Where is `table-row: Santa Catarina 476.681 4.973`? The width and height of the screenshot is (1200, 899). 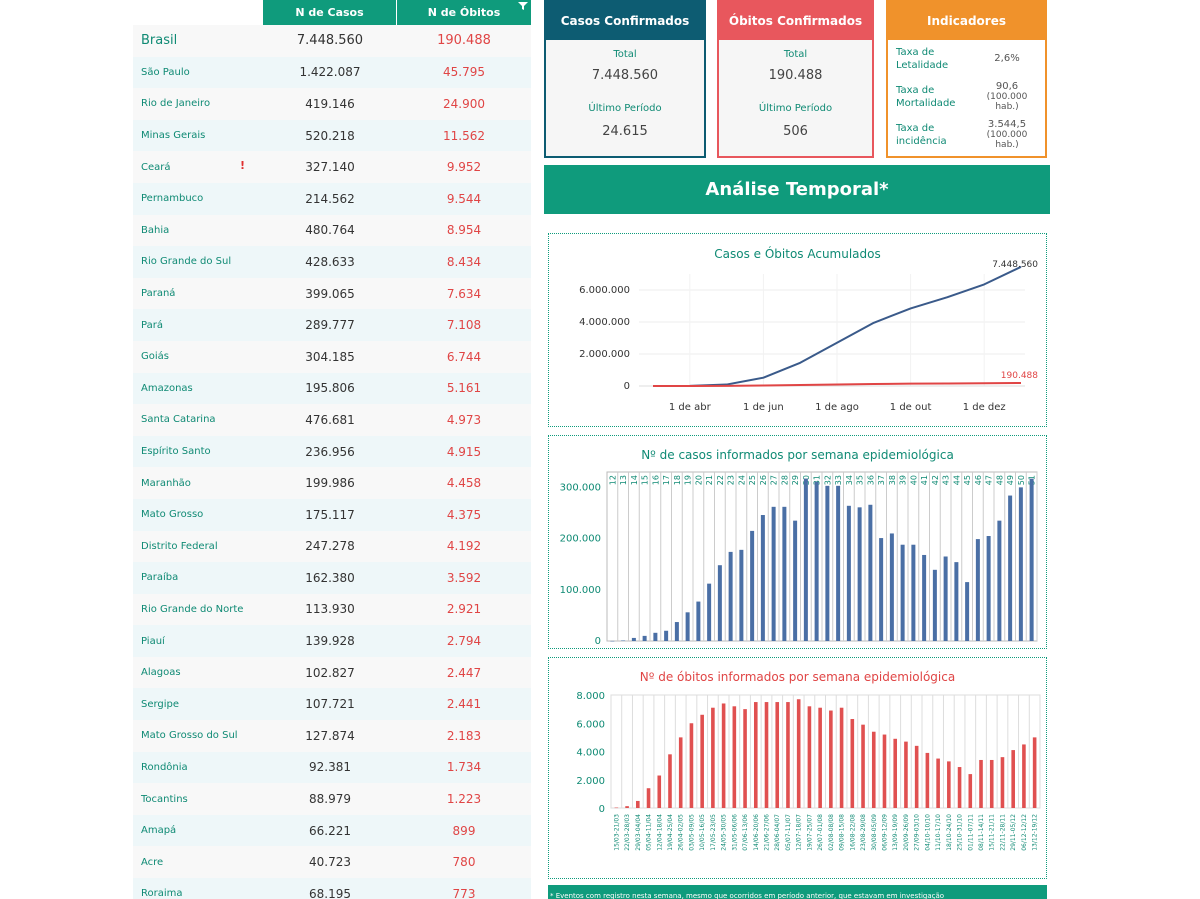
table-row: Santa Catarina 476.681 4.973 is located at coordinates (332, 420).